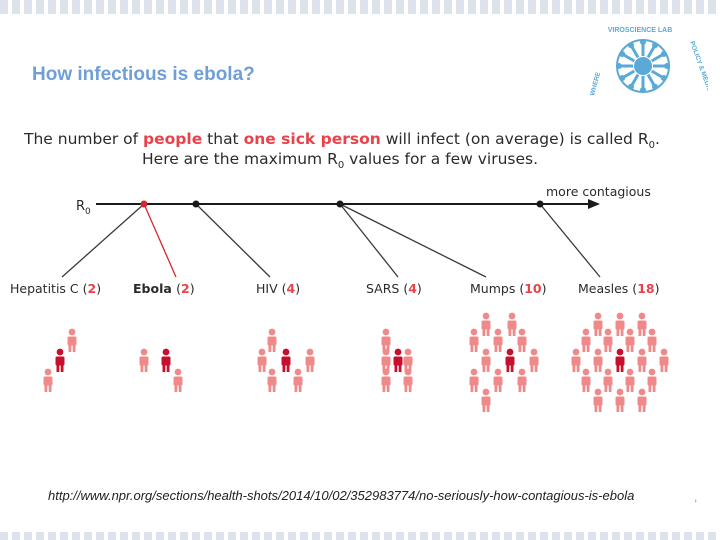 The height and width of the screenshot is (540, 720). I want to click on intro-text-segment: The number of, so click(84, 139).